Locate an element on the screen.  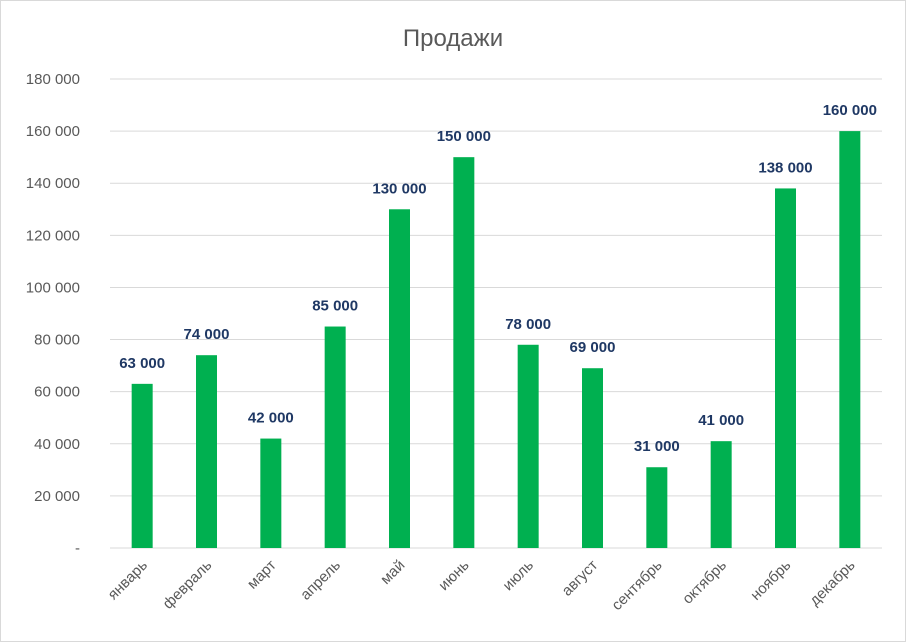
data-label: 41 000 is located at coordinates (721, 420).